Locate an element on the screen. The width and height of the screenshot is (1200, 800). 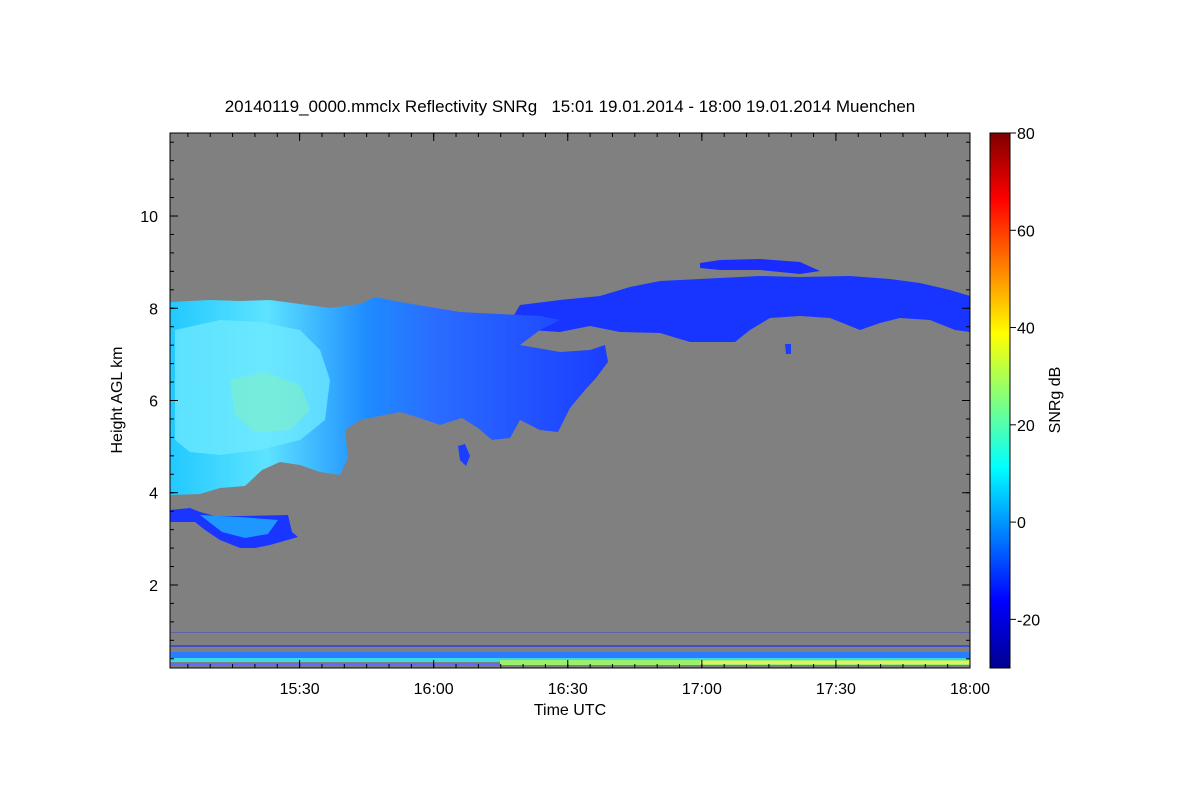
echo-upper-cloud is located at coordinates (740, 309).